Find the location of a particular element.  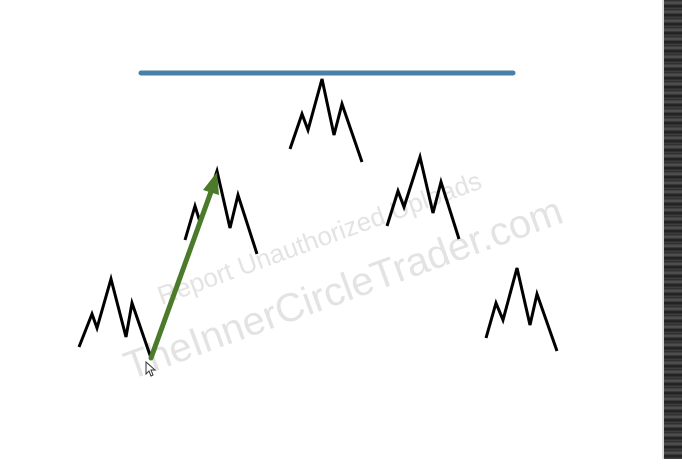

mouse-pointer-icon is located at coordinates (151, 368).